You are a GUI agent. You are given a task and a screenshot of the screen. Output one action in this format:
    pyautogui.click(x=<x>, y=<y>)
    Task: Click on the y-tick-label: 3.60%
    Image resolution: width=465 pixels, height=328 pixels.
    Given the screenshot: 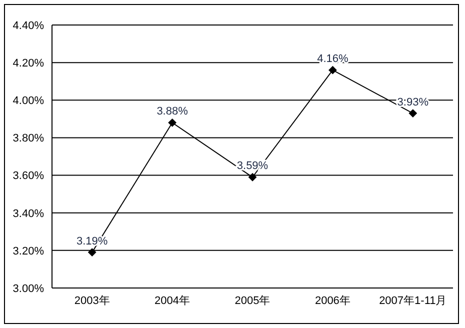 What is the action you would take?
    pyautogui.click(x=28, y=176)
    